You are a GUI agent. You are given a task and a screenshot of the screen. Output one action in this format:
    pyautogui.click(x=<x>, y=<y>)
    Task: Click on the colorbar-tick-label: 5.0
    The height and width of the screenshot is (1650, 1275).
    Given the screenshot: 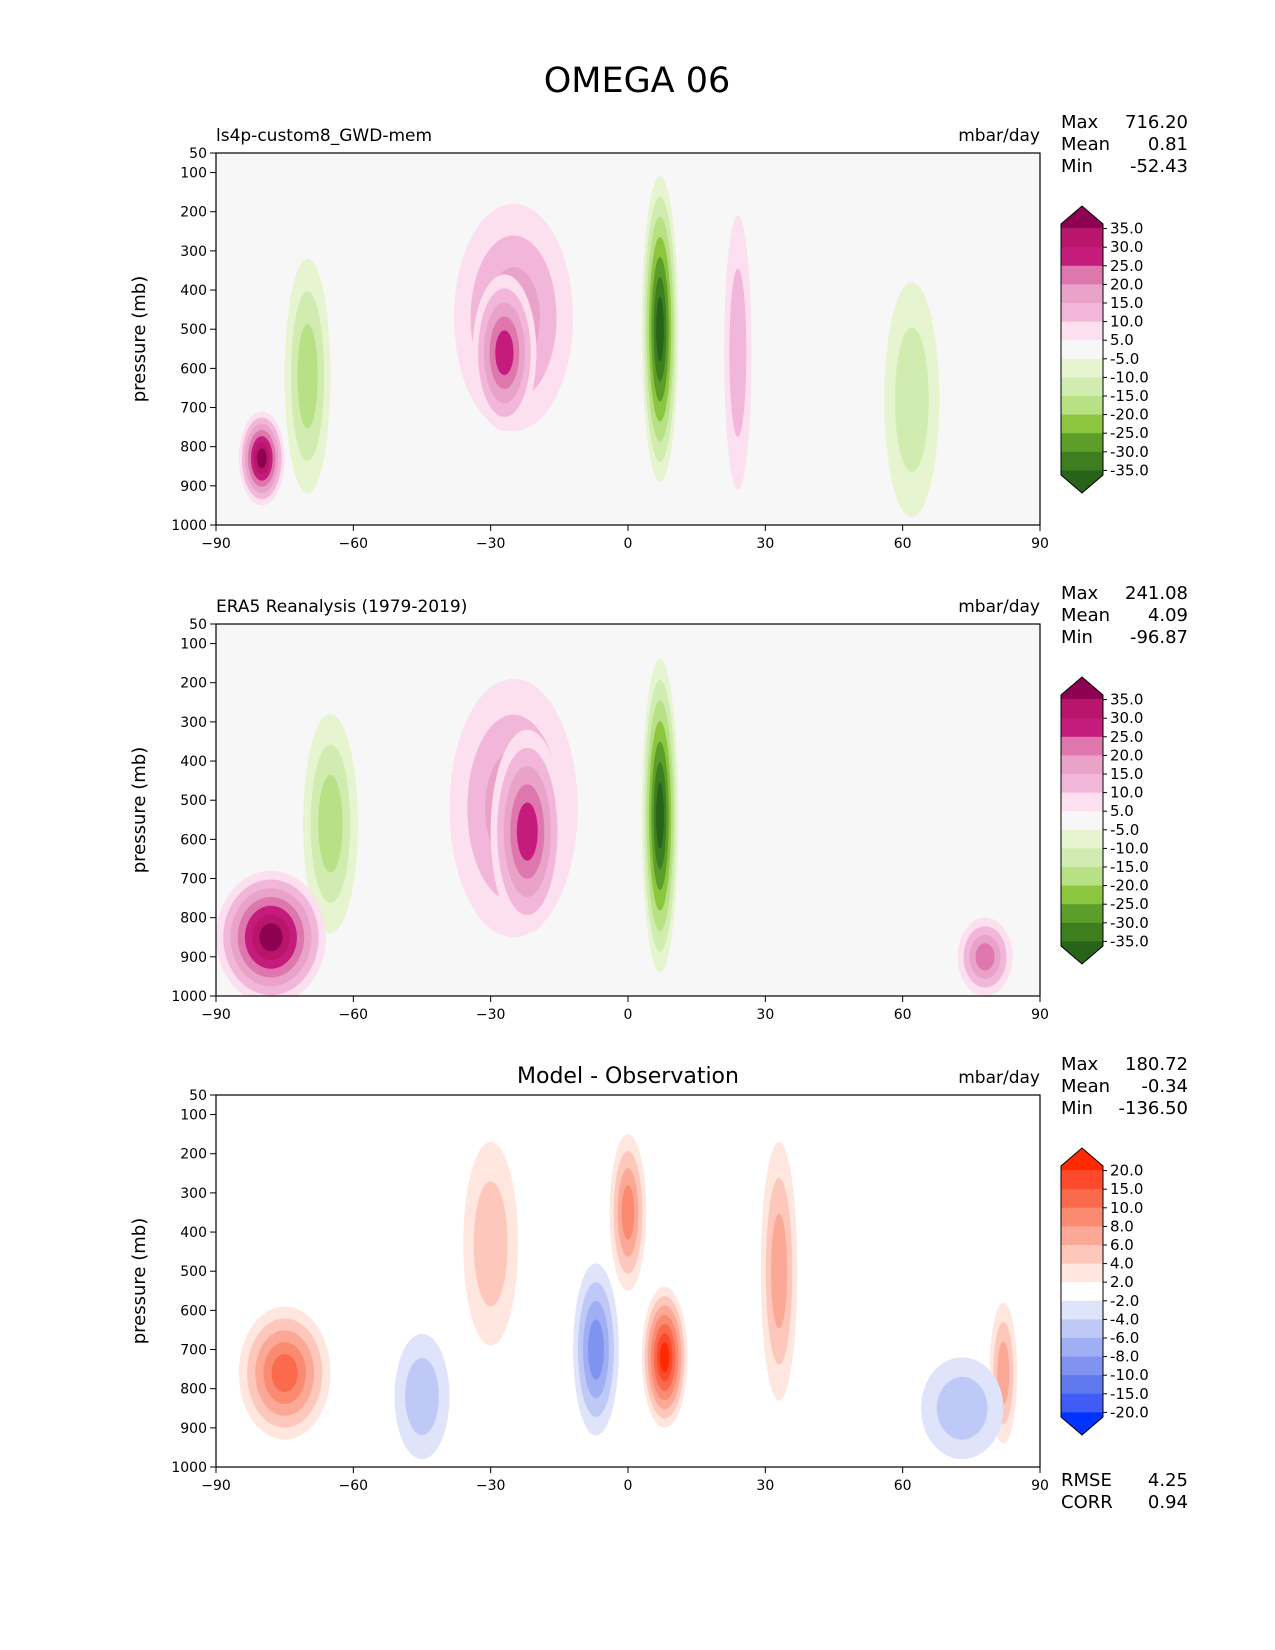 What is the action you would take?
    pyautogui.click(x=1122, y=811)
    